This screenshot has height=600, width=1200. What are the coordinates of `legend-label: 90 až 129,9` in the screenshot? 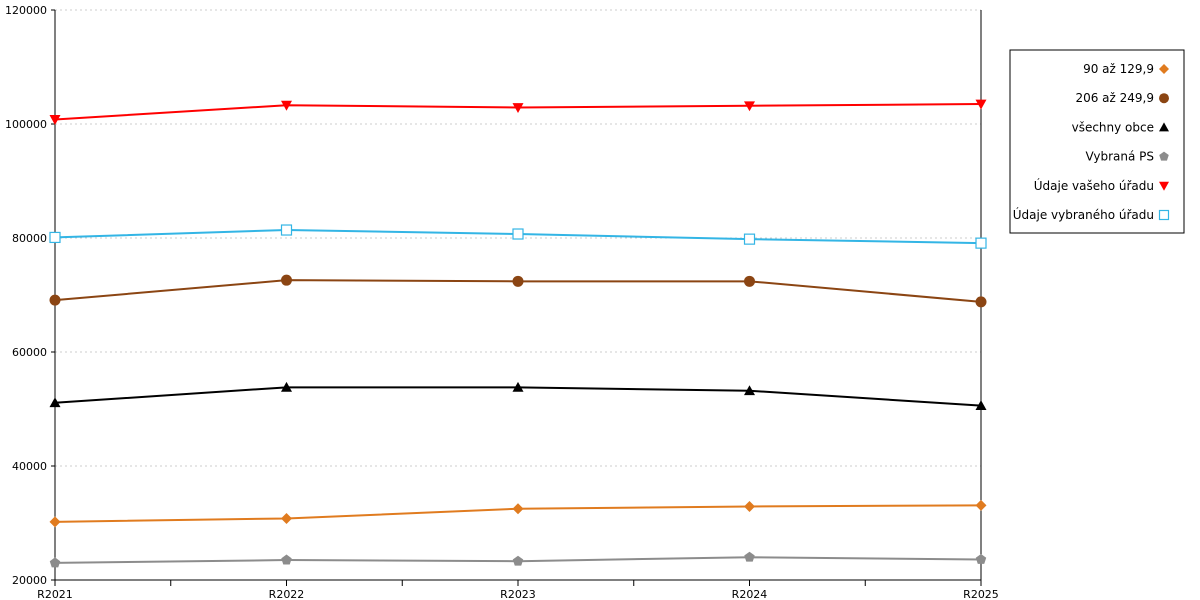 It's located at (1118, 69).